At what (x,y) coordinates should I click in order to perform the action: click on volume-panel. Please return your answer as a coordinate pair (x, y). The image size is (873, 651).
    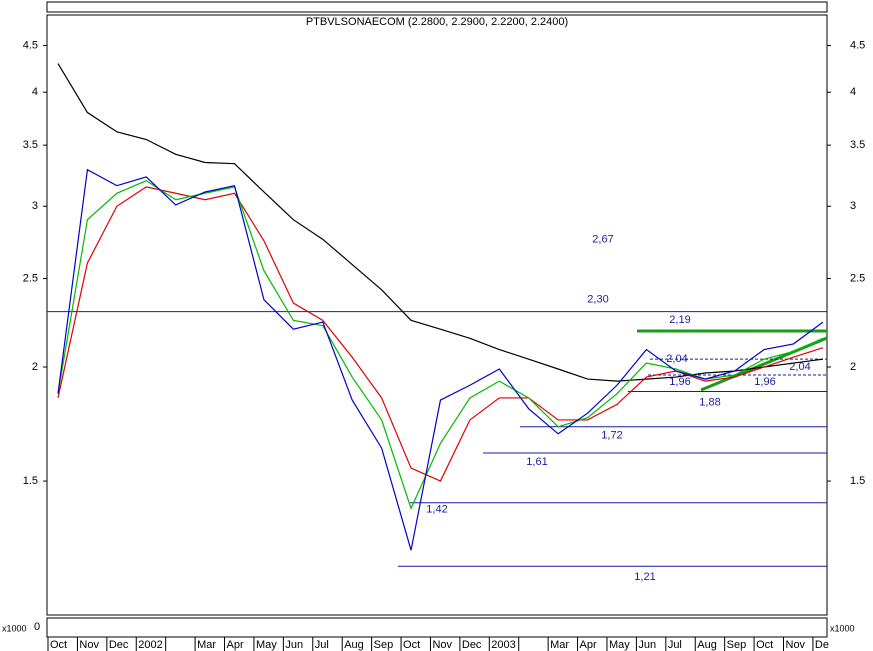
    Looking at the image, I should click on (437, 627).